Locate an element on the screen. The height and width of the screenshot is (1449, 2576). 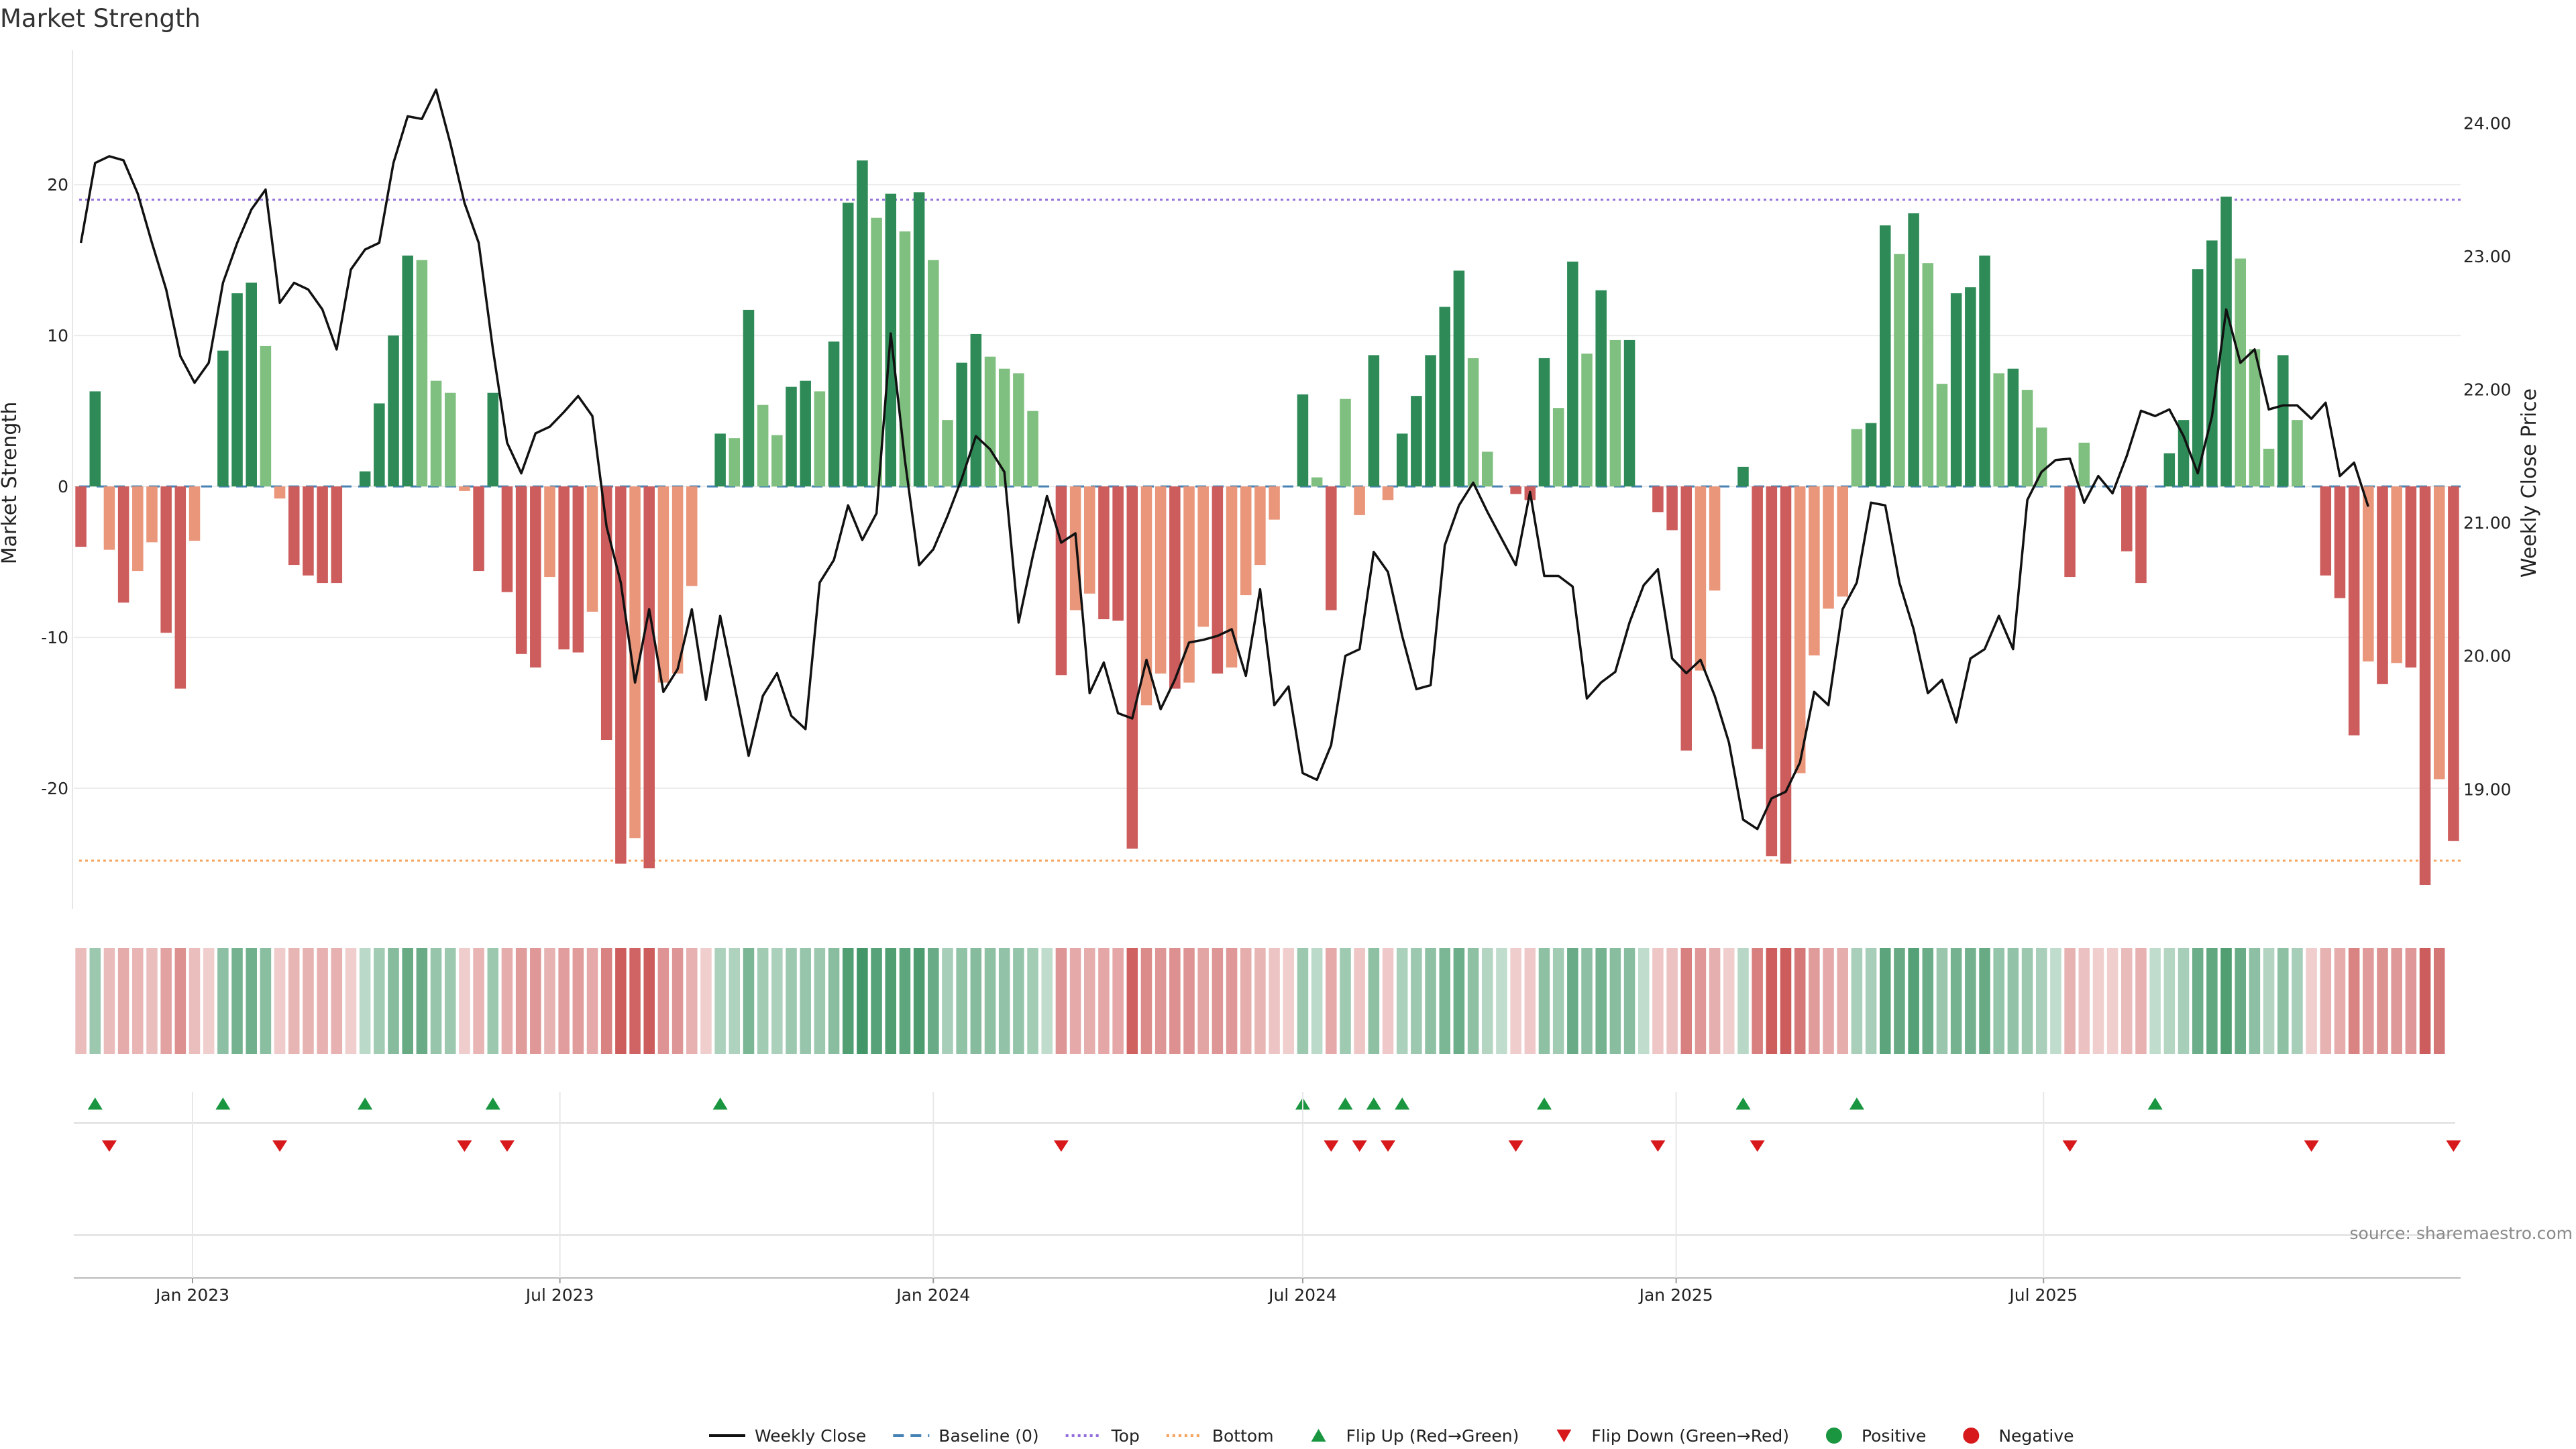
legend-label: Top is located at coordinates (1125, 1436).